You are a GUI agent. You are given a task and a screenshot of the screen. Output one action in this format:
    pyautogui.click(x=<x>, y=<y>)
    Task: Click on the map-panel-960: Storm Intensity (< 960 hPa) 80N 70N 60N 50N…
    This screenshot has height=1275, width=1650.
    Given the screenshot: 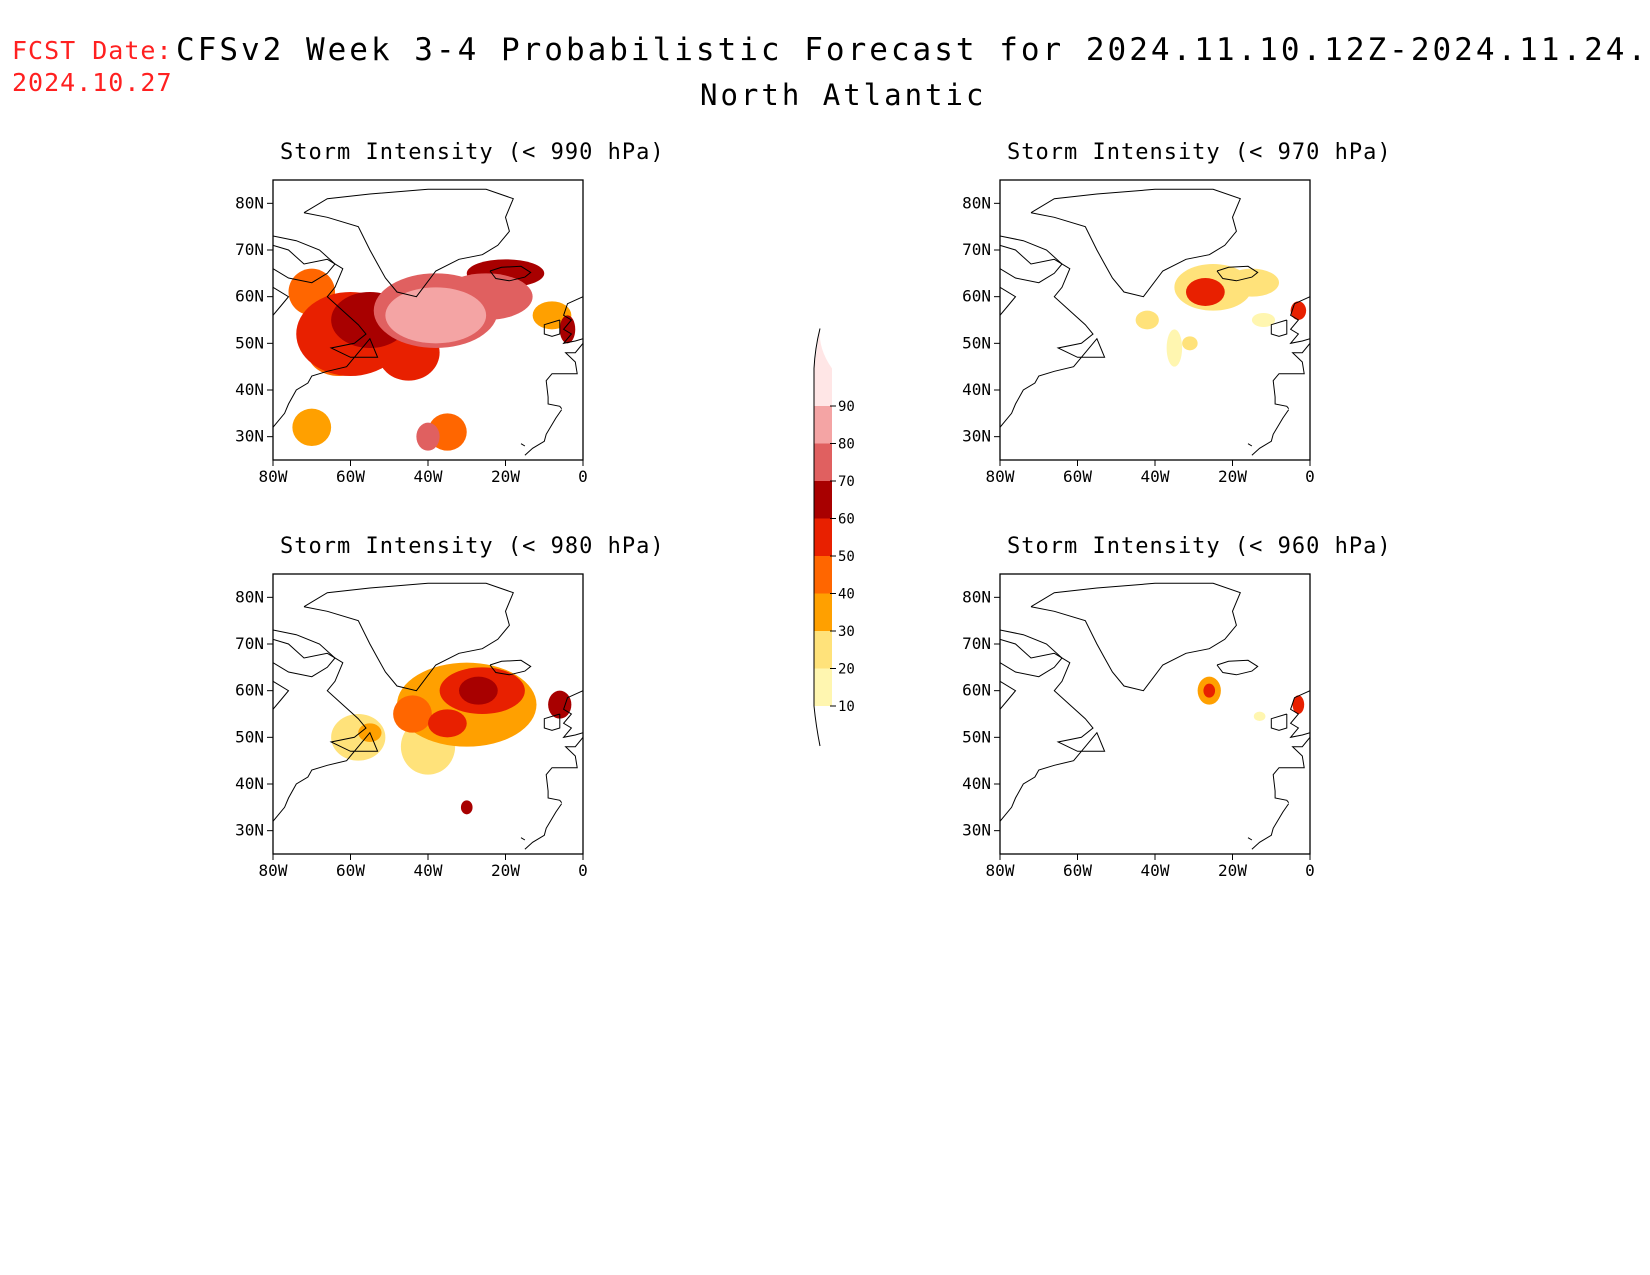 What is the action you would take?
    pyautogui.click(x=1184, y=734)
    